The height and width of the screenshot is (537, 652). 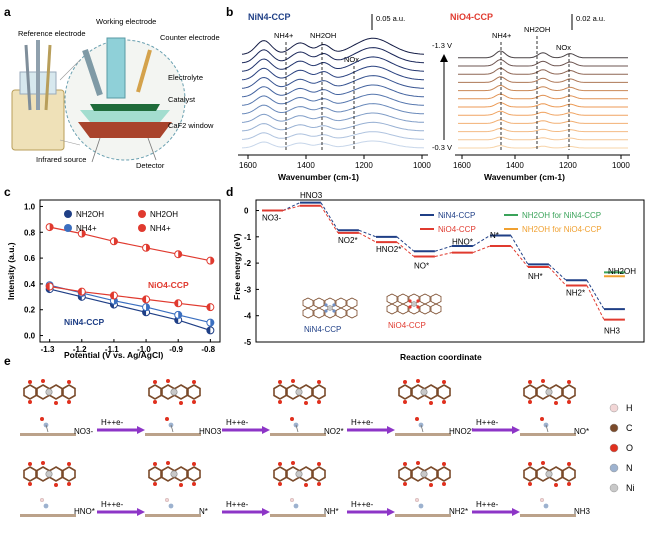 I want to click on left-scale-label: 0.05 a.u., so click(x=390, y=18).